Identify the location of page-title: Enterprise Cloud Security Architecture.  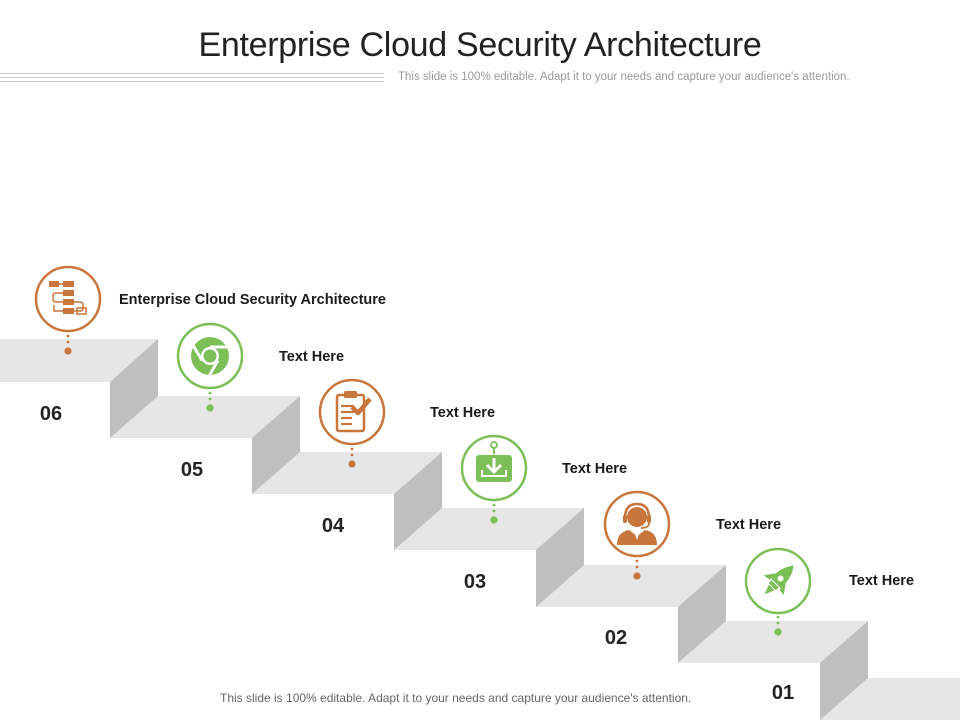
(480, 45).